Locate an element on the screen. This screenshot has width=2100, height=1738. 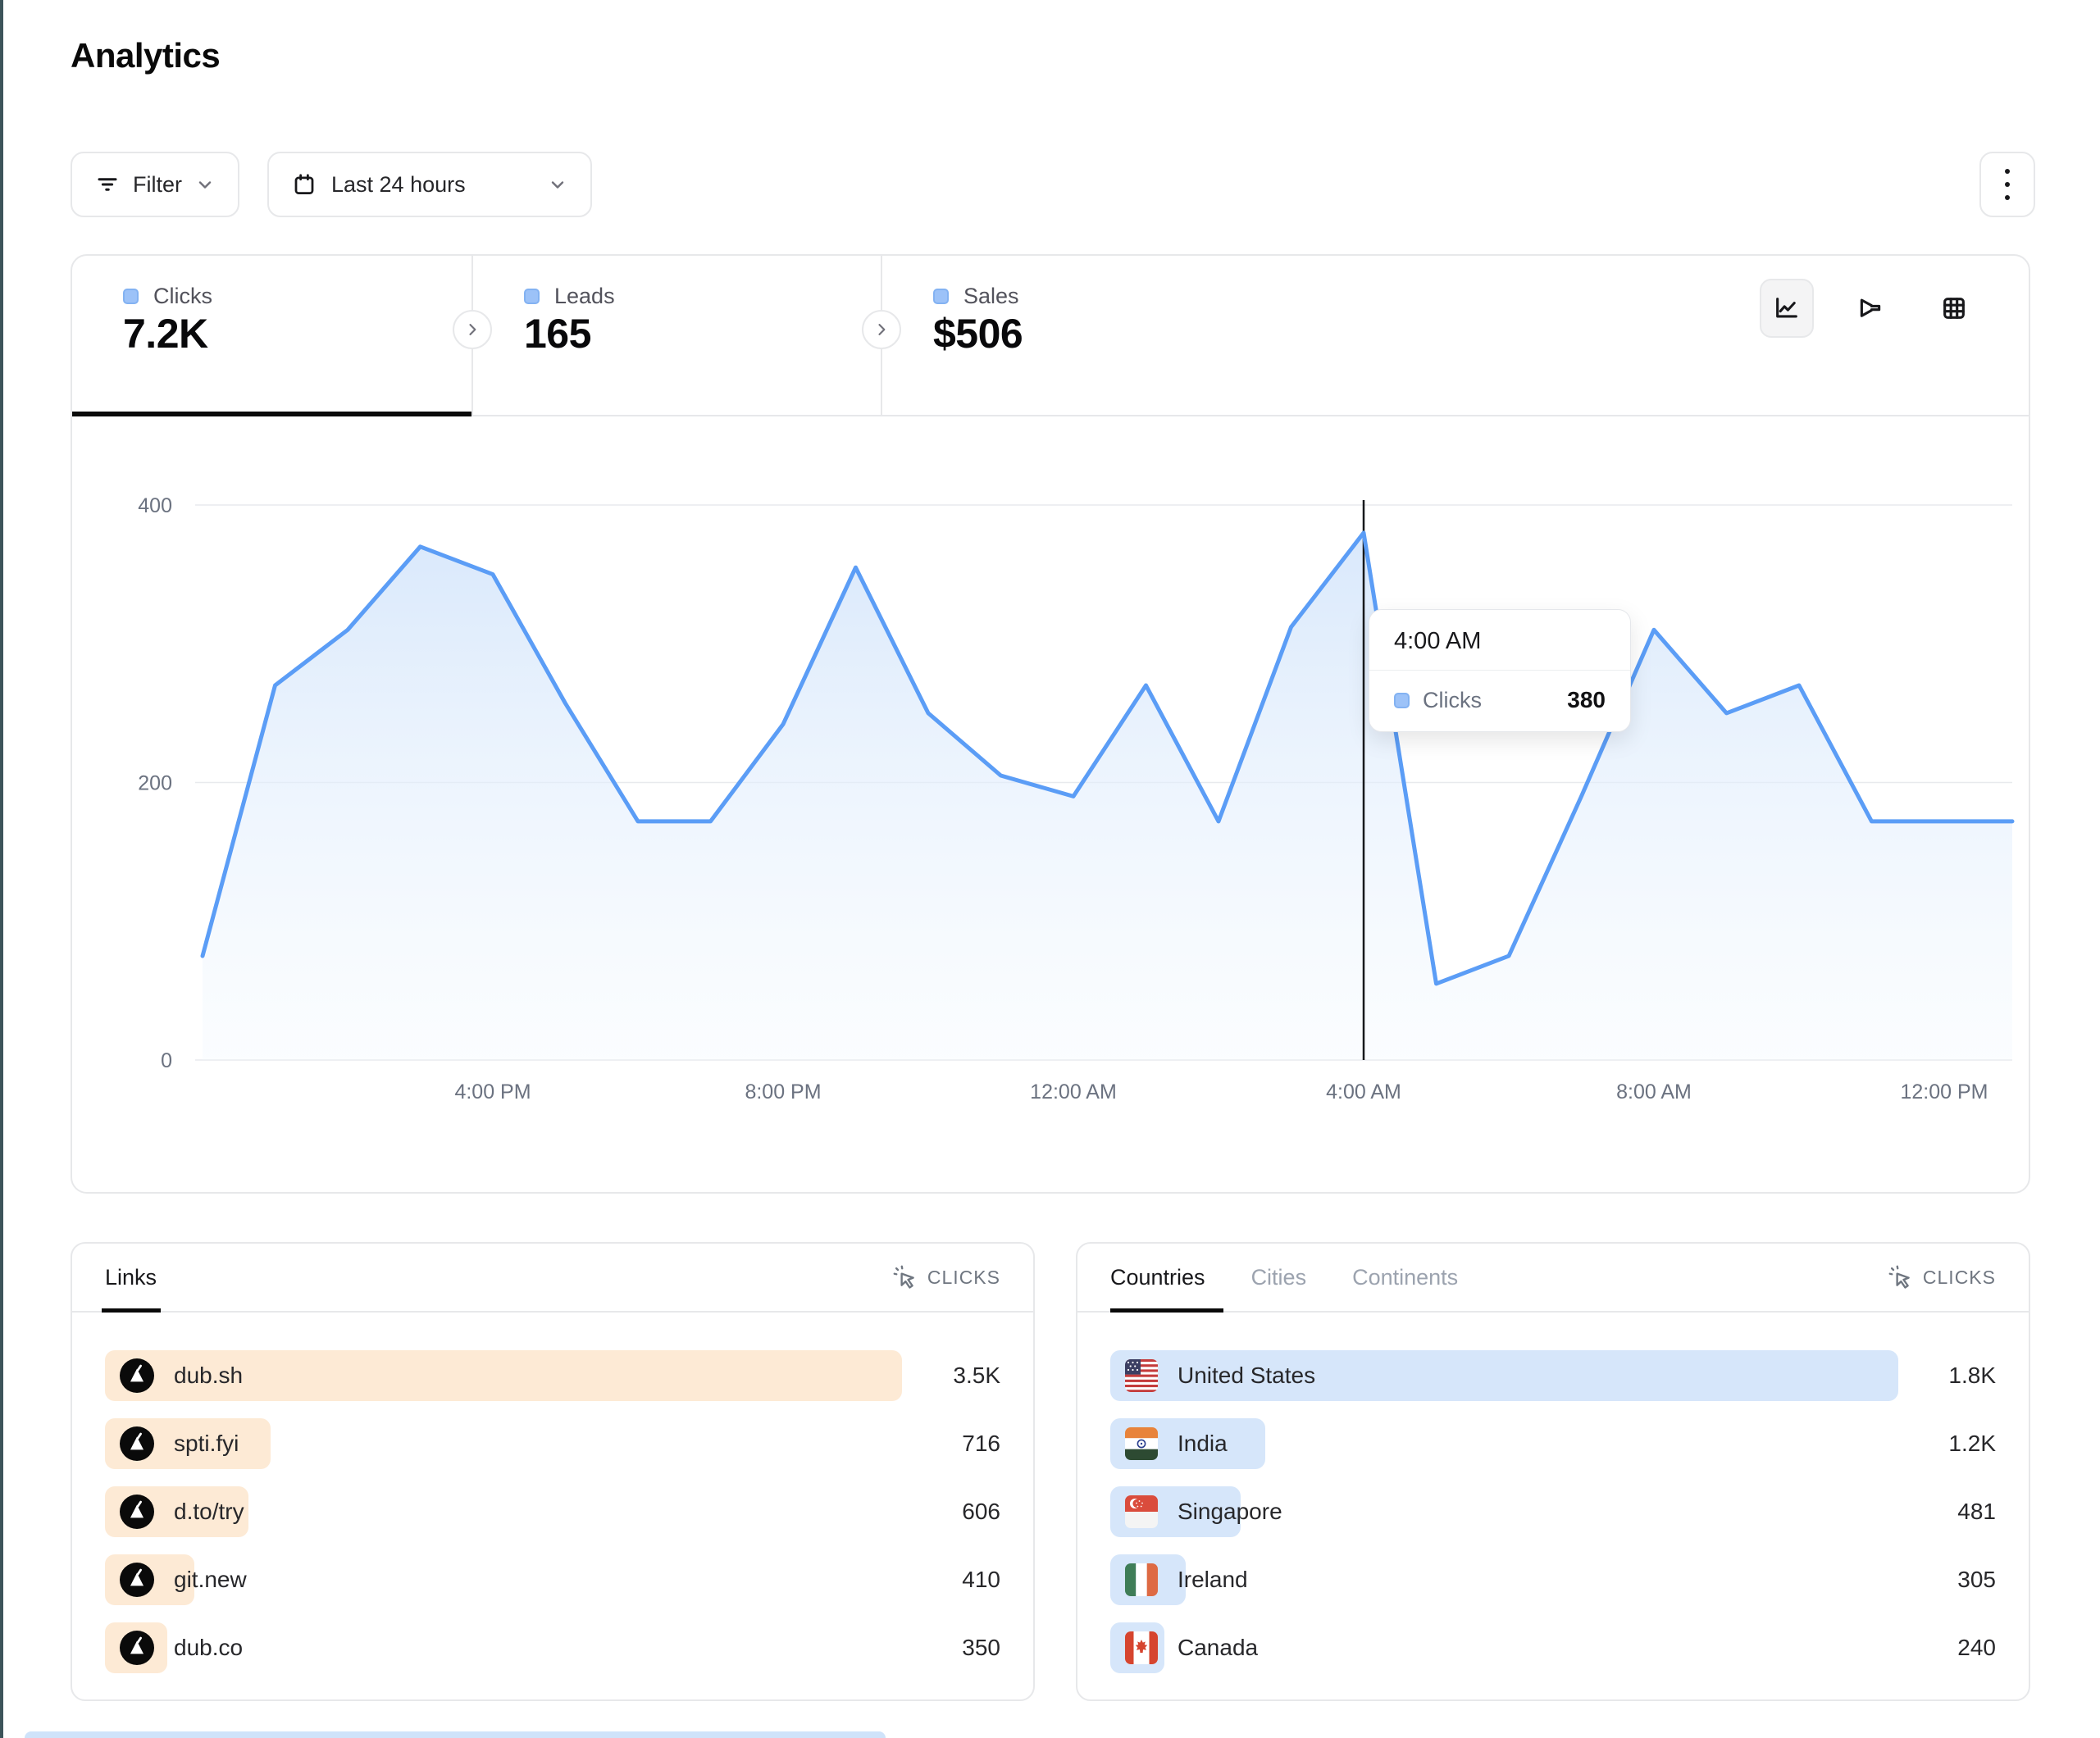
below-fold-element is located at coordinates (455, 1734).